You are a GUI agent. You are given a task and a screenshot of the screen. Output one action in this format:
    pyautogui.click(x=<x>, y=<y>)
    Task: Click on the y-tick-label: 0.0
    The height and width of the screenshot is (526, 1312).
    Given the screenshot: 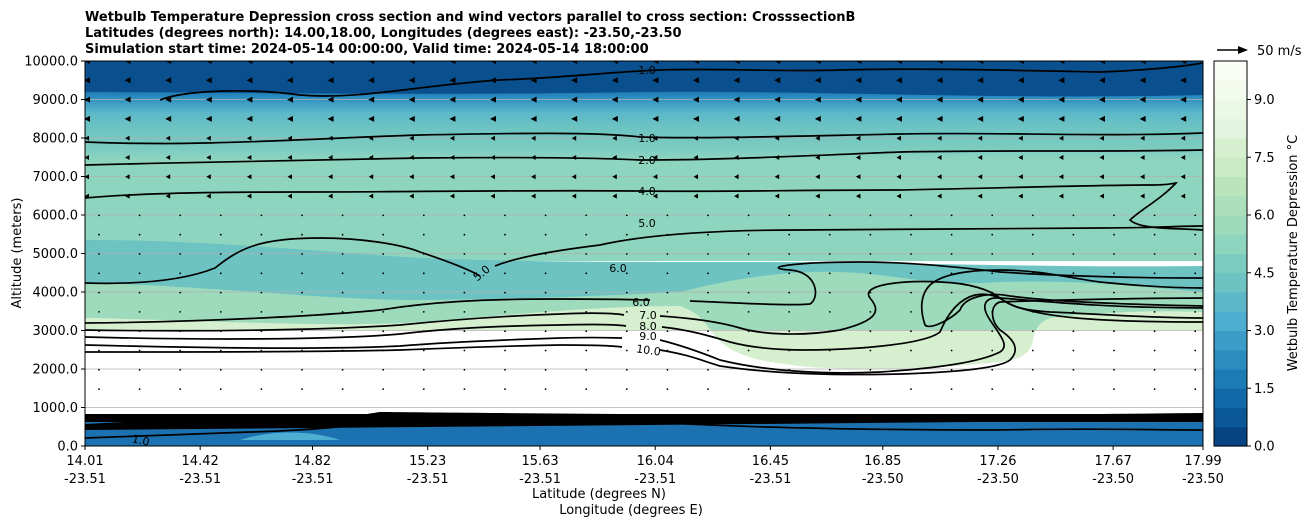 What is the action you would take?
    pyautogui.click(x=67, y=447)
    